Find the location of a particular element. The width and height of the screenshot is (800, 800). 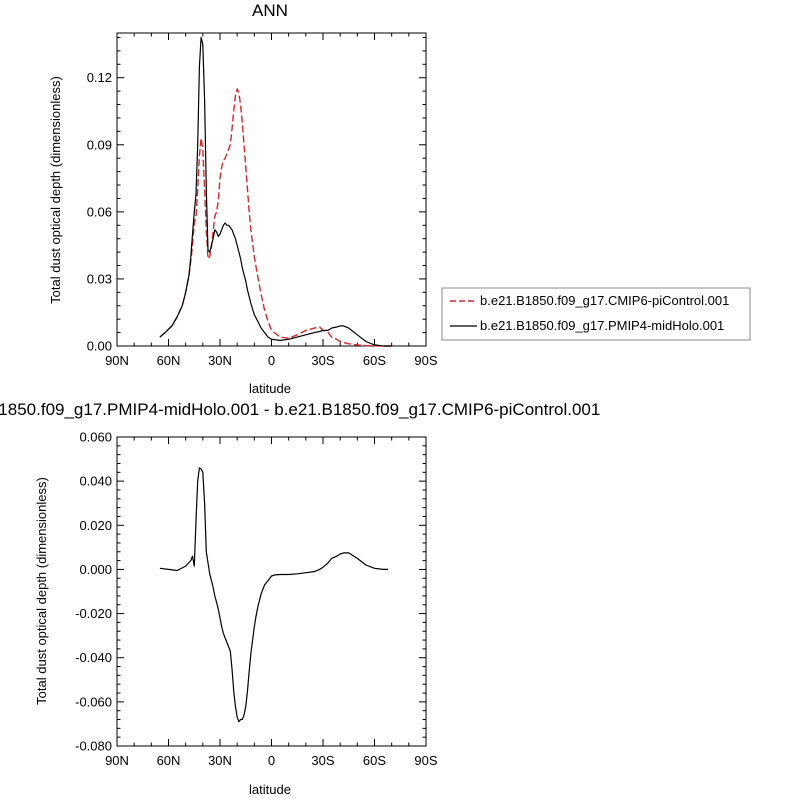

y-tick-label: 0.060 is located at coordinates (95, 437).